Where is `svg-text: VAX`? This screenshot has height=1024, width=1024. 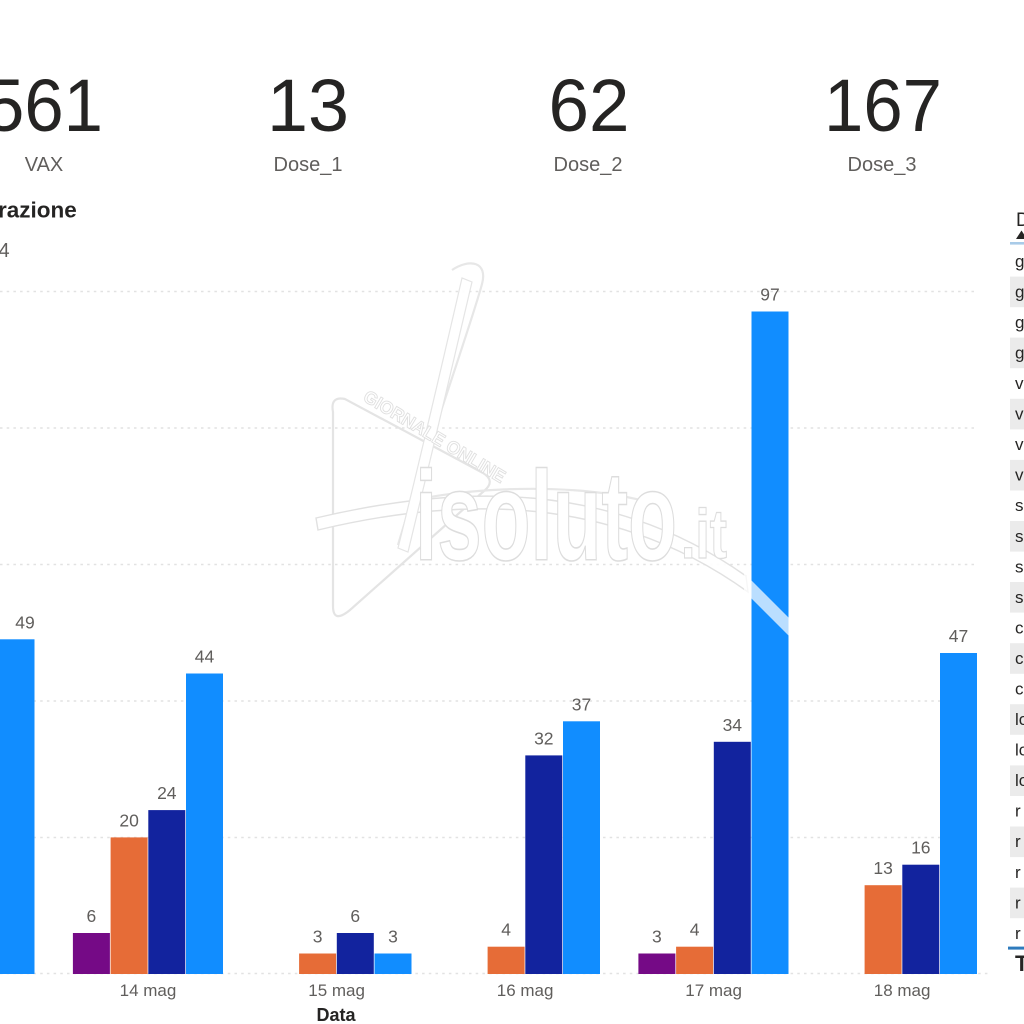
svg-text: VAX is located at coordinates (44, 165).